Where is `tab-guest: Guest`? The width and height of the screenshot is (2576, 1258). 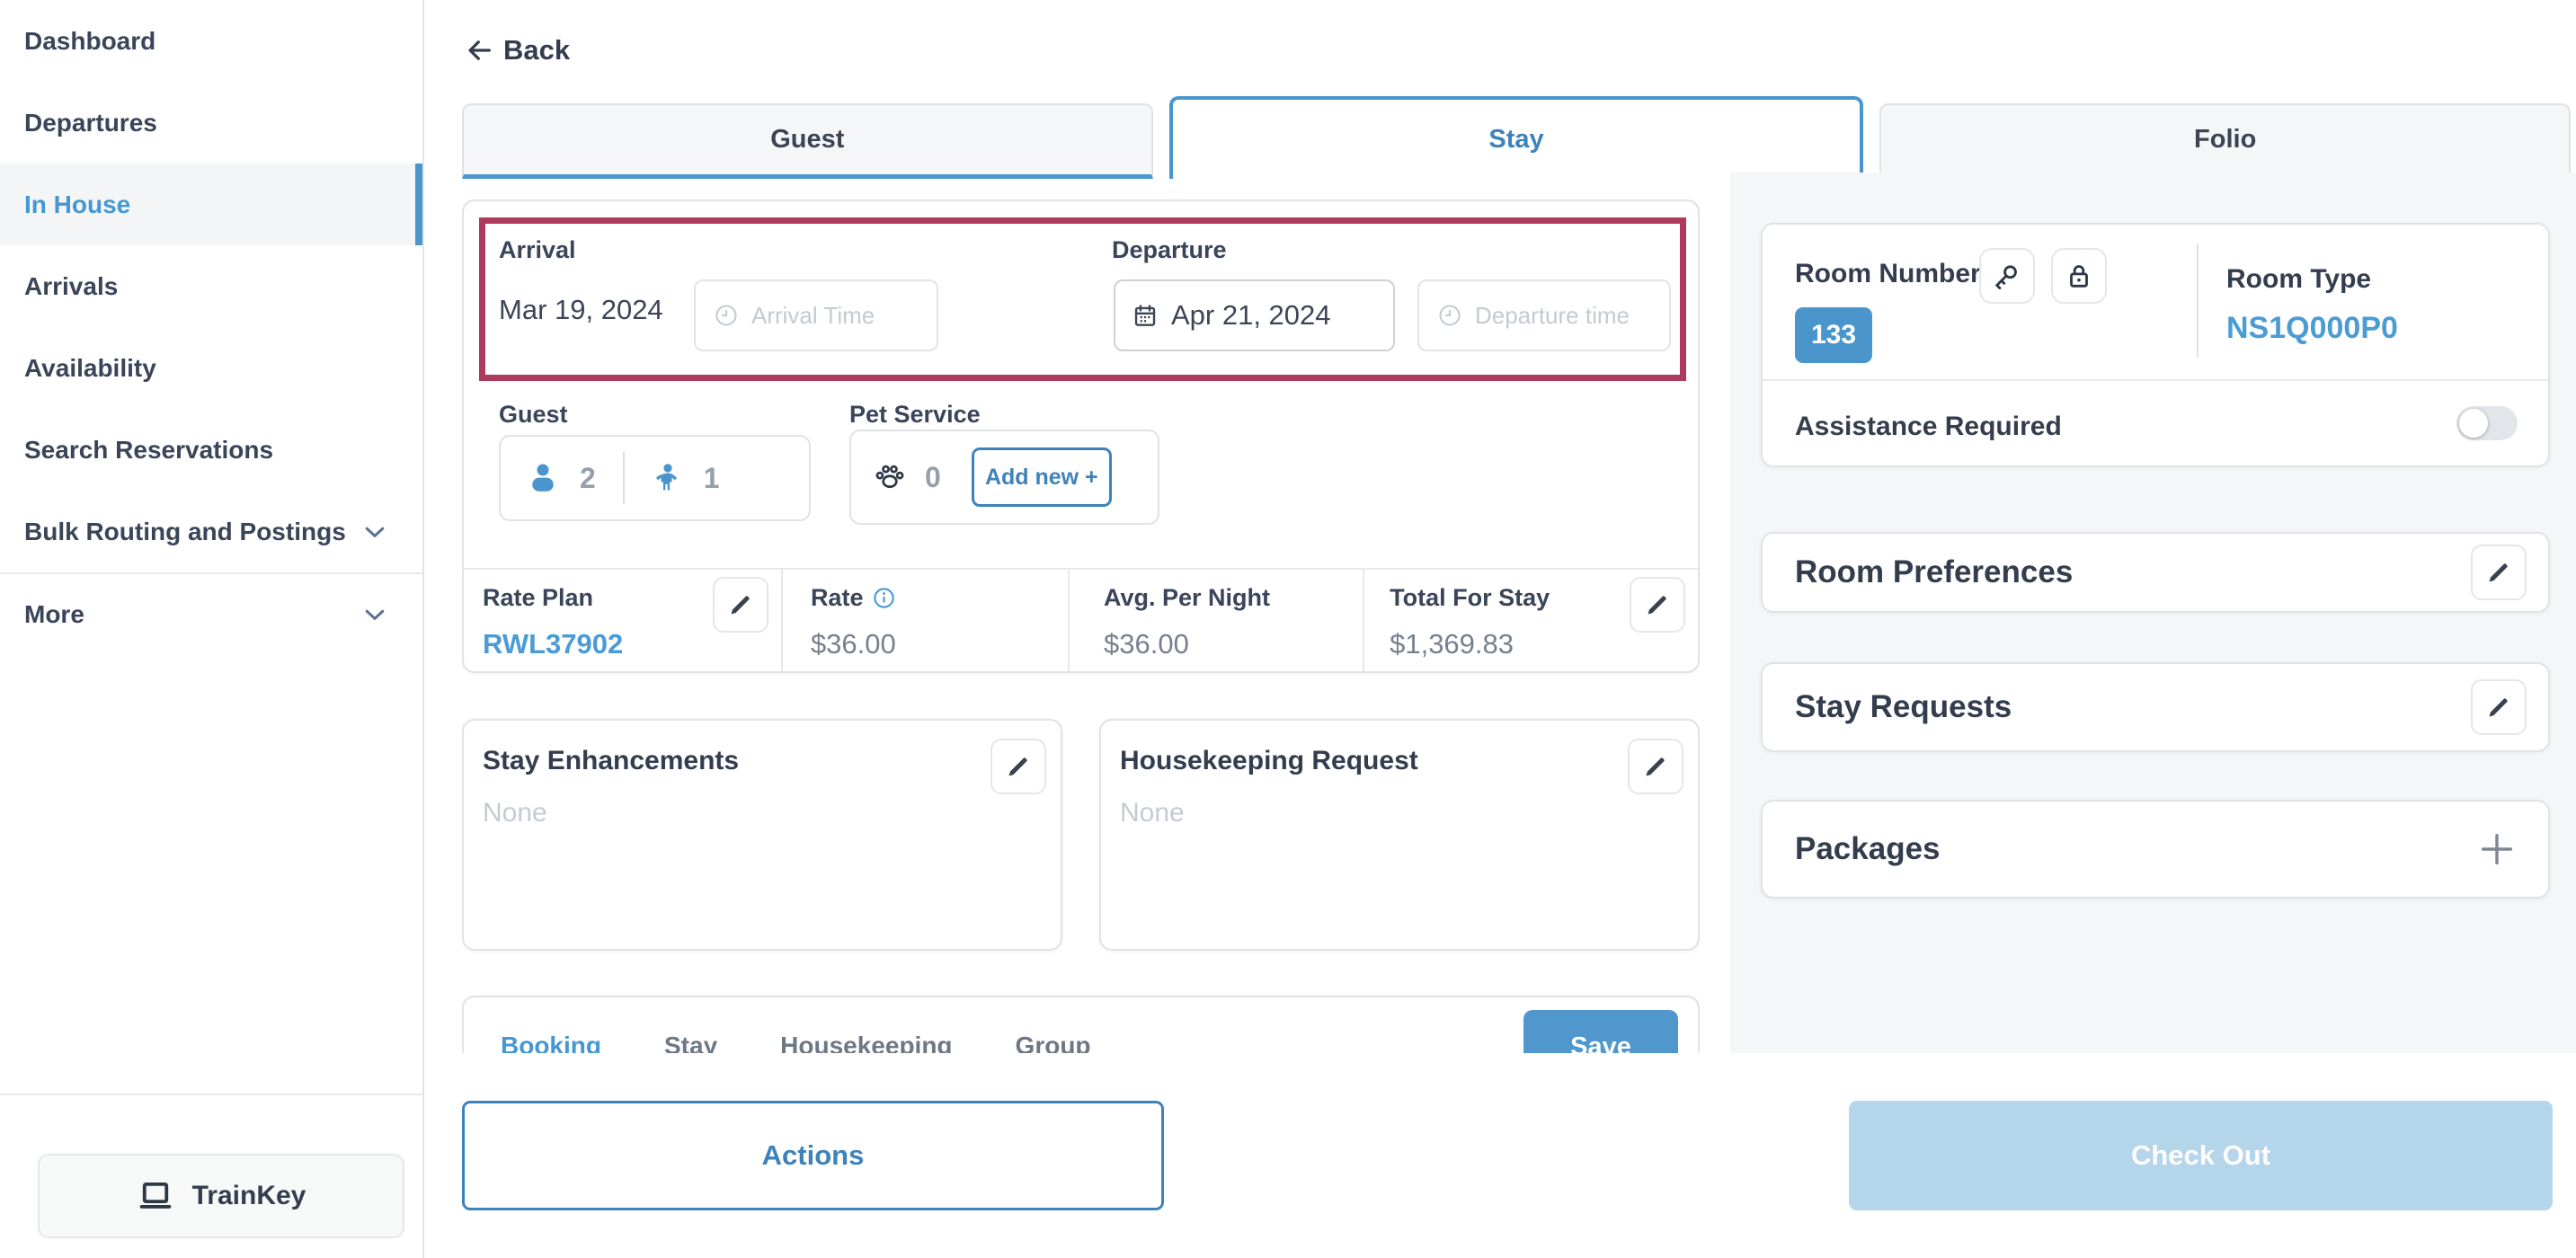
tab-guest: Guest is located at coordinates (807, 141).